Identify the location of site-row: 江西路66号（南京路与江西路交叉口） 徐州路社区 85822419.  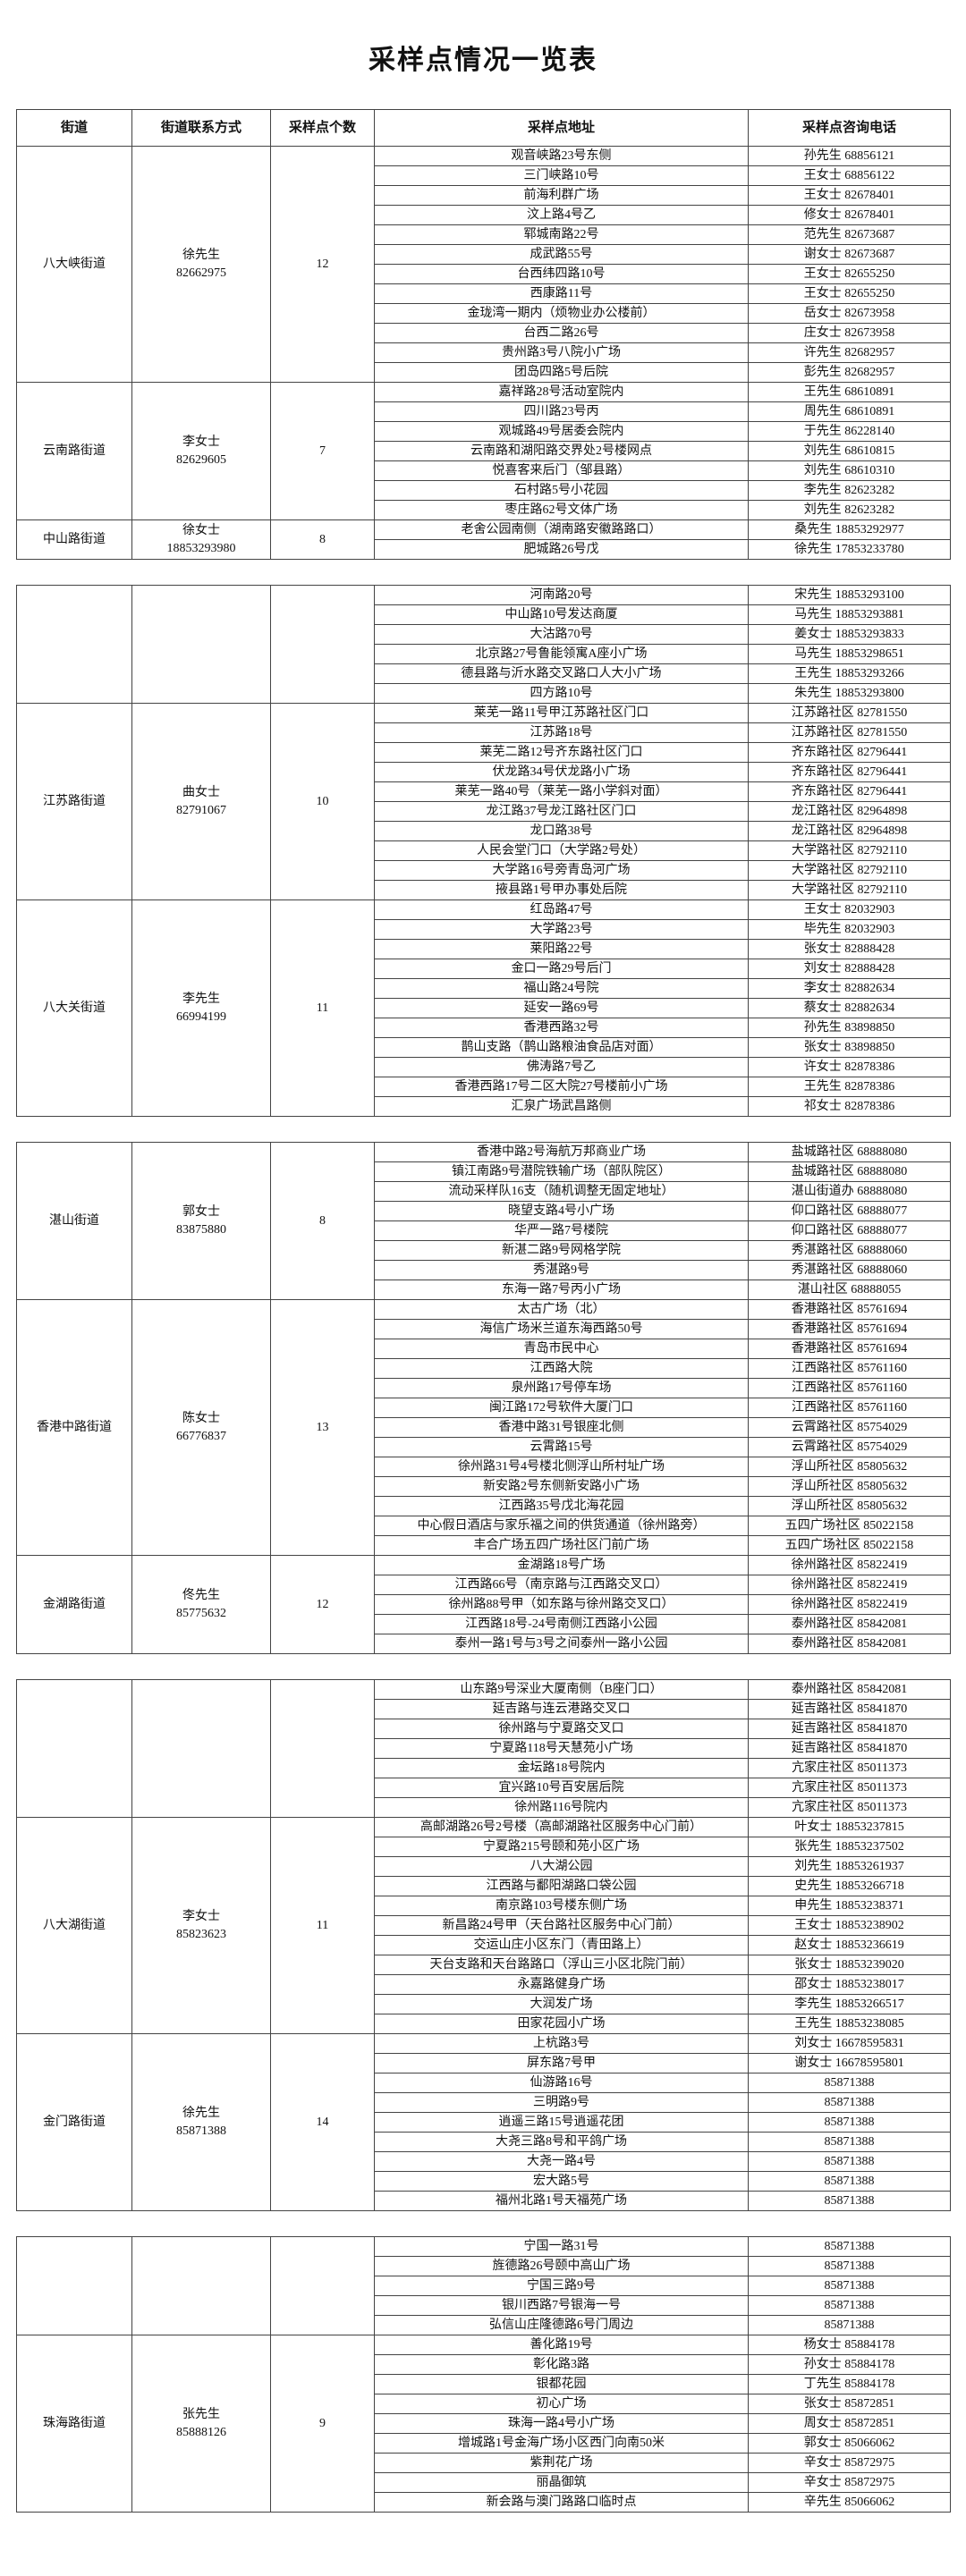
(484, 1585).